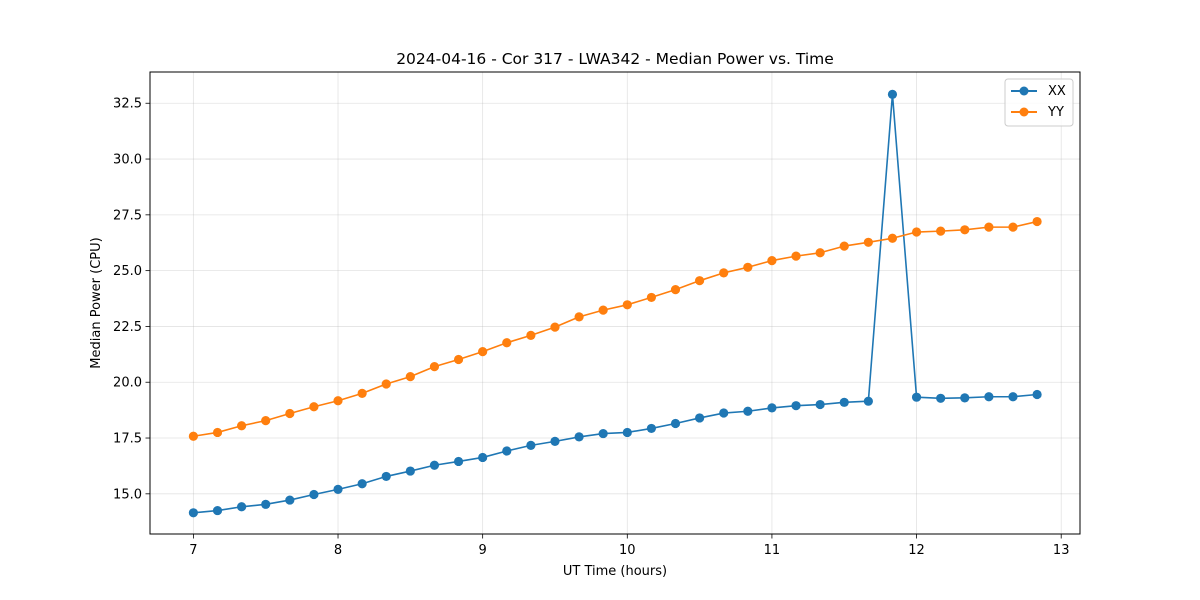 This screenshot has height=600, width=1200. I want to click on y-tick-label: 15.0, so click(127, 494).